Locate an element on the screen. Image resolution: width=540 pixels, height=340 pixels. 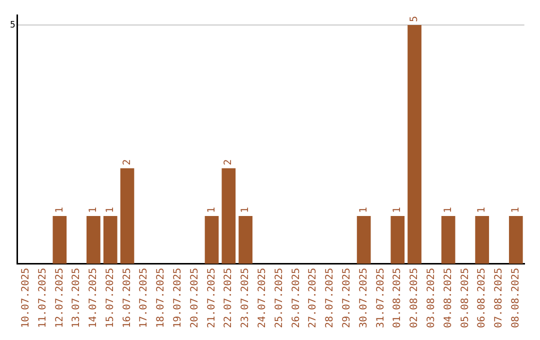
x-tick-label: 13.07.2025 is located at coordinates (76, 298).